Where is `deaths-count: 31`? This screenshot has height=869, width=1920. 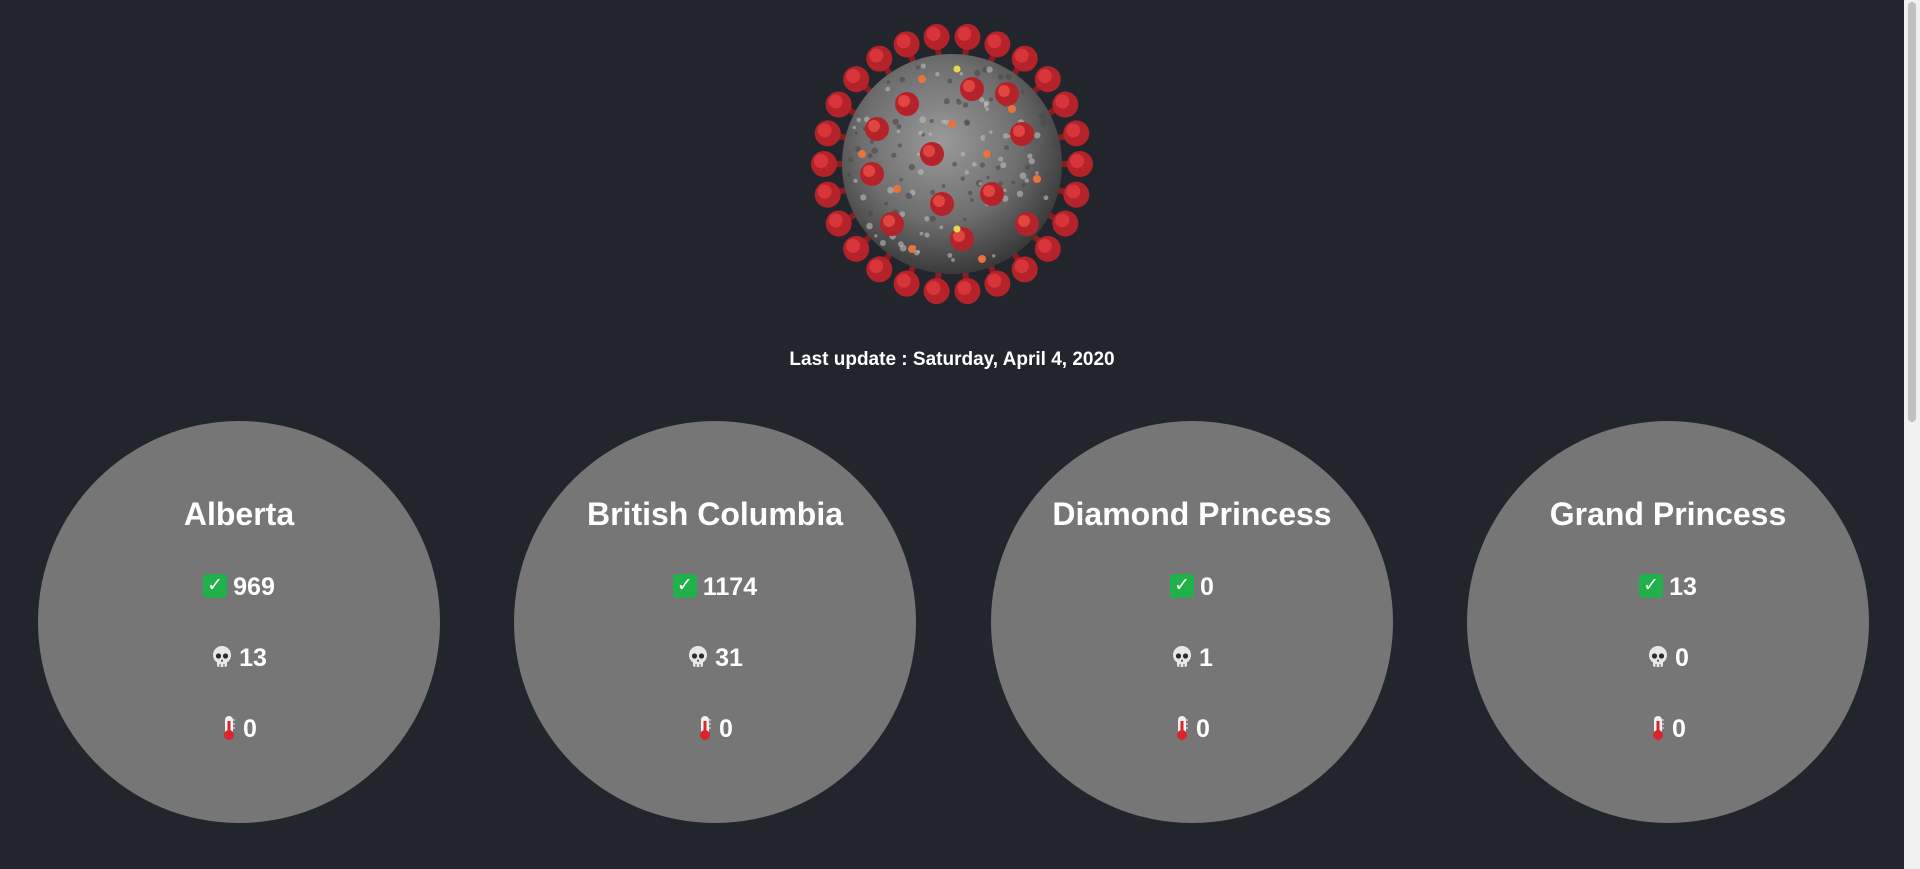
deaths-count: 31 is located at coordinates (729, 658).